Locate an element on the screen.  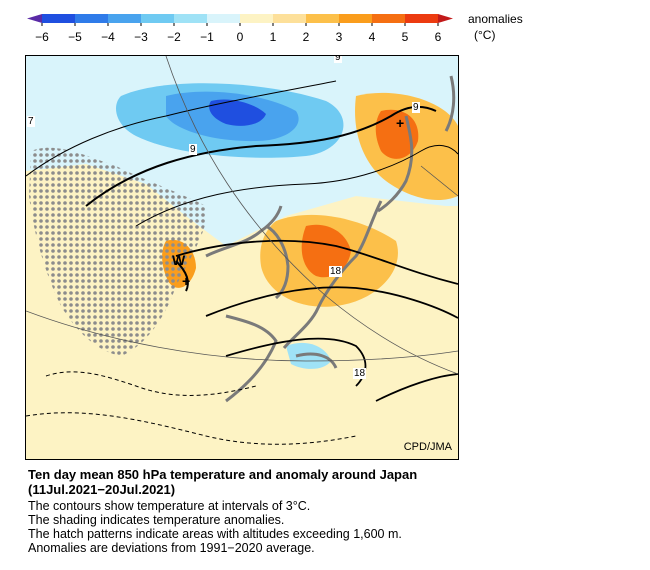
contour-label: 7 is located at coordinates (31, 121).